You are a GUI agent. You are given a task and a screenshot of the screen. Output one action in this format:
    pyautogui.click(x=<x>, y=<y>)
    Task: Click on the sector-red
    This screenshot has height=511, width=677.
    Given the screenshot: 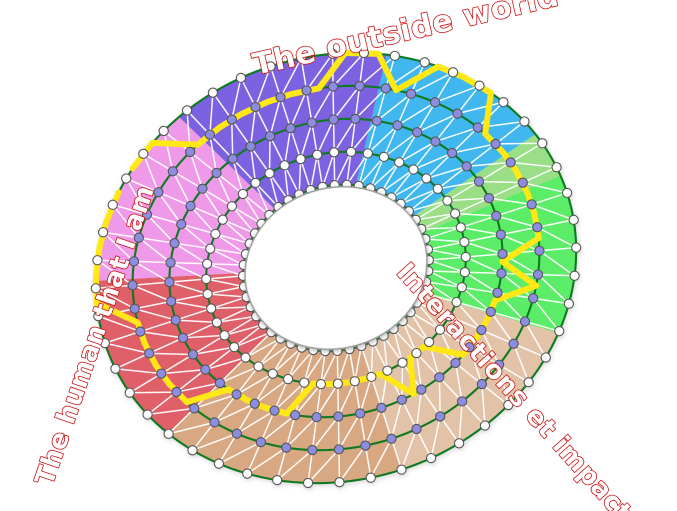 What is the action you would take?
    pyautogui.click(x=183, y=353)
    